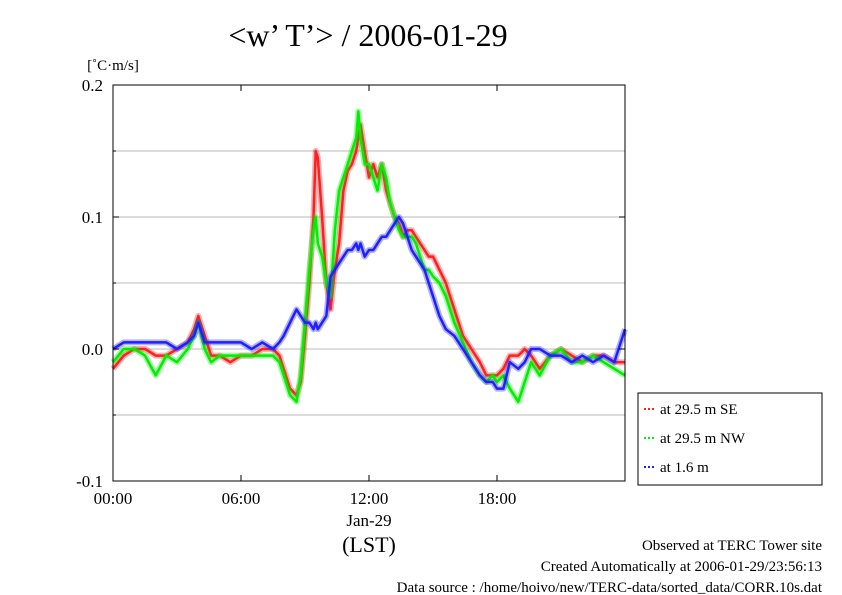 The width and height of the screenshot is (842, 595). I want to click on legend-entry-nw: at 29.5 m NW, so click(695, 439).